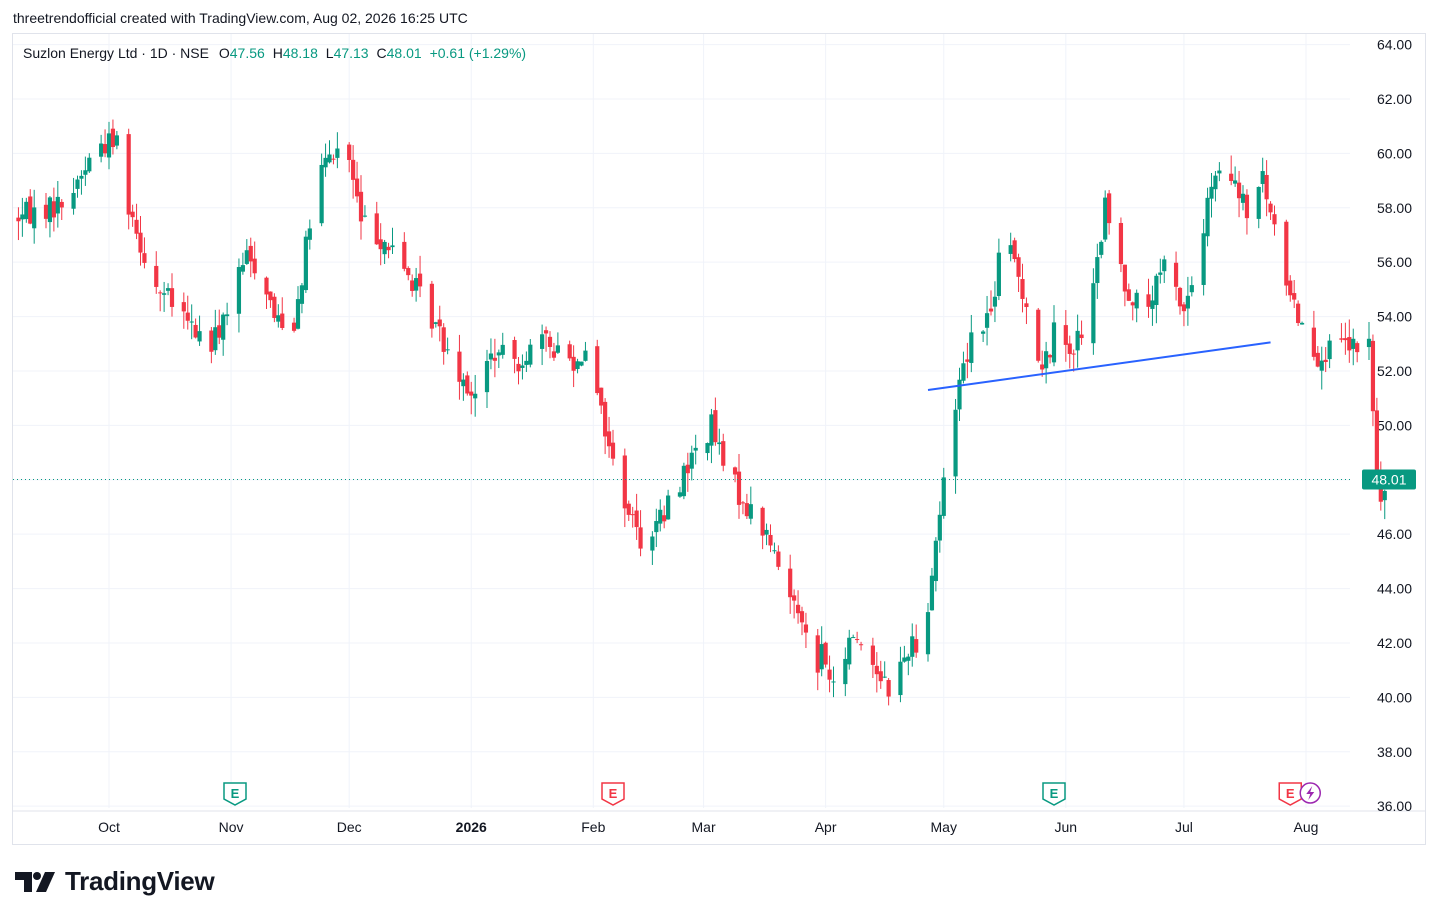 Image resolution: width=1439 pixels, height=920 pixels. Describe the element at coordinates (381, 53) in the screenshot. I see `close-label: C` at that location.